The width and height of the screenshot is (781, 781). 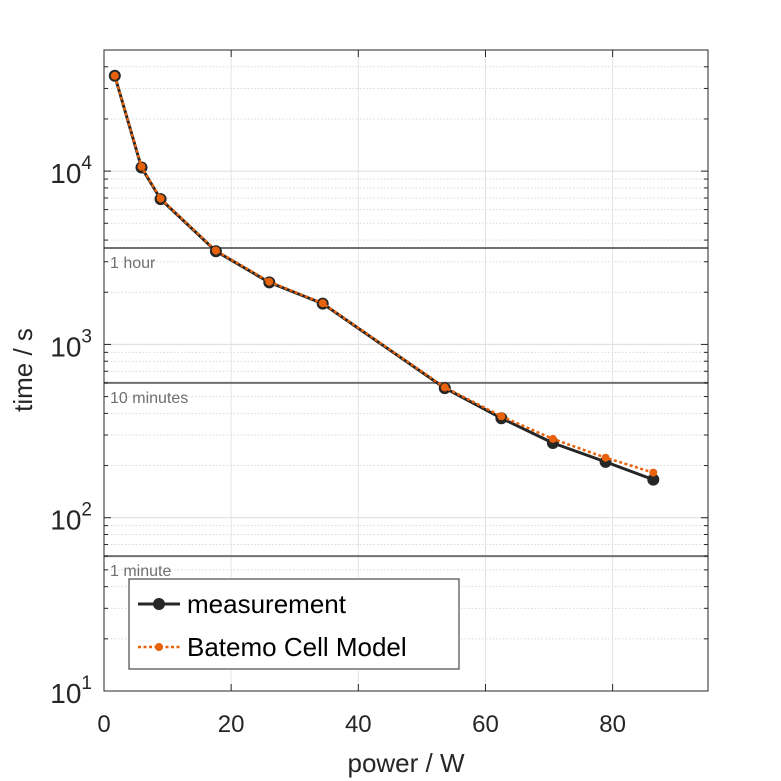 What do you see at coordinates (231, 724) in the screenshot?
I see `x-tick-label: 20` at bounding box center [231, 724].